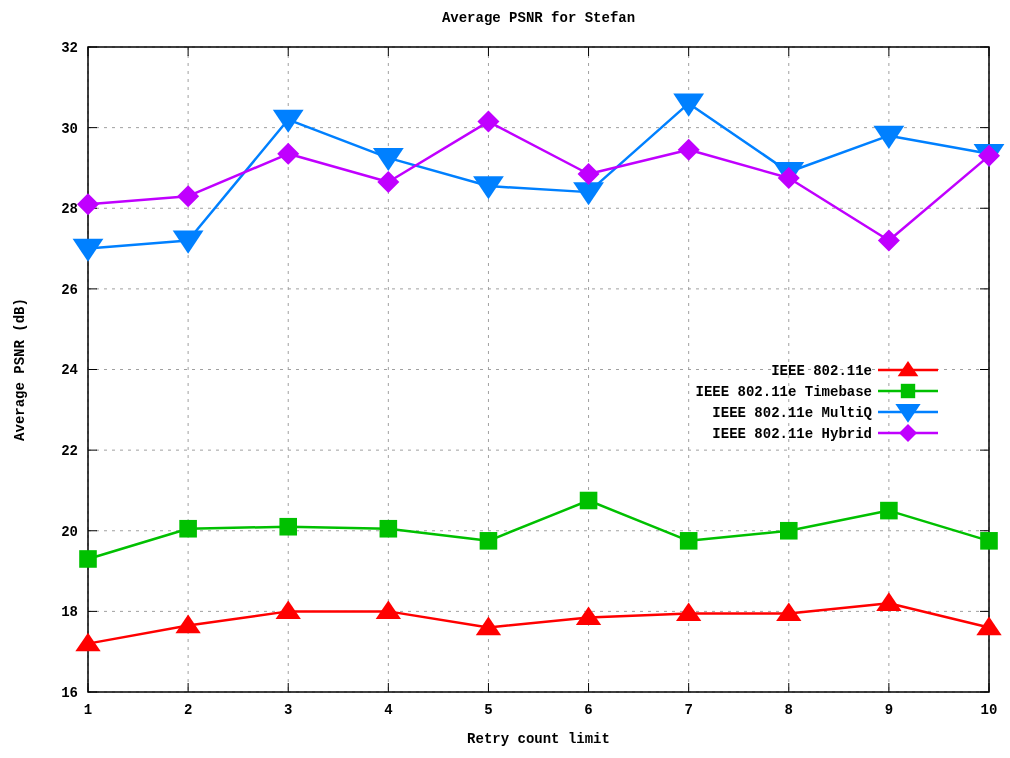 The width and height of the screenshot is (1010, 758). Describe the element at coordinates (538, 18) in the screenshot. I see `chart-title: Average PSNR for Stefan` at that location.